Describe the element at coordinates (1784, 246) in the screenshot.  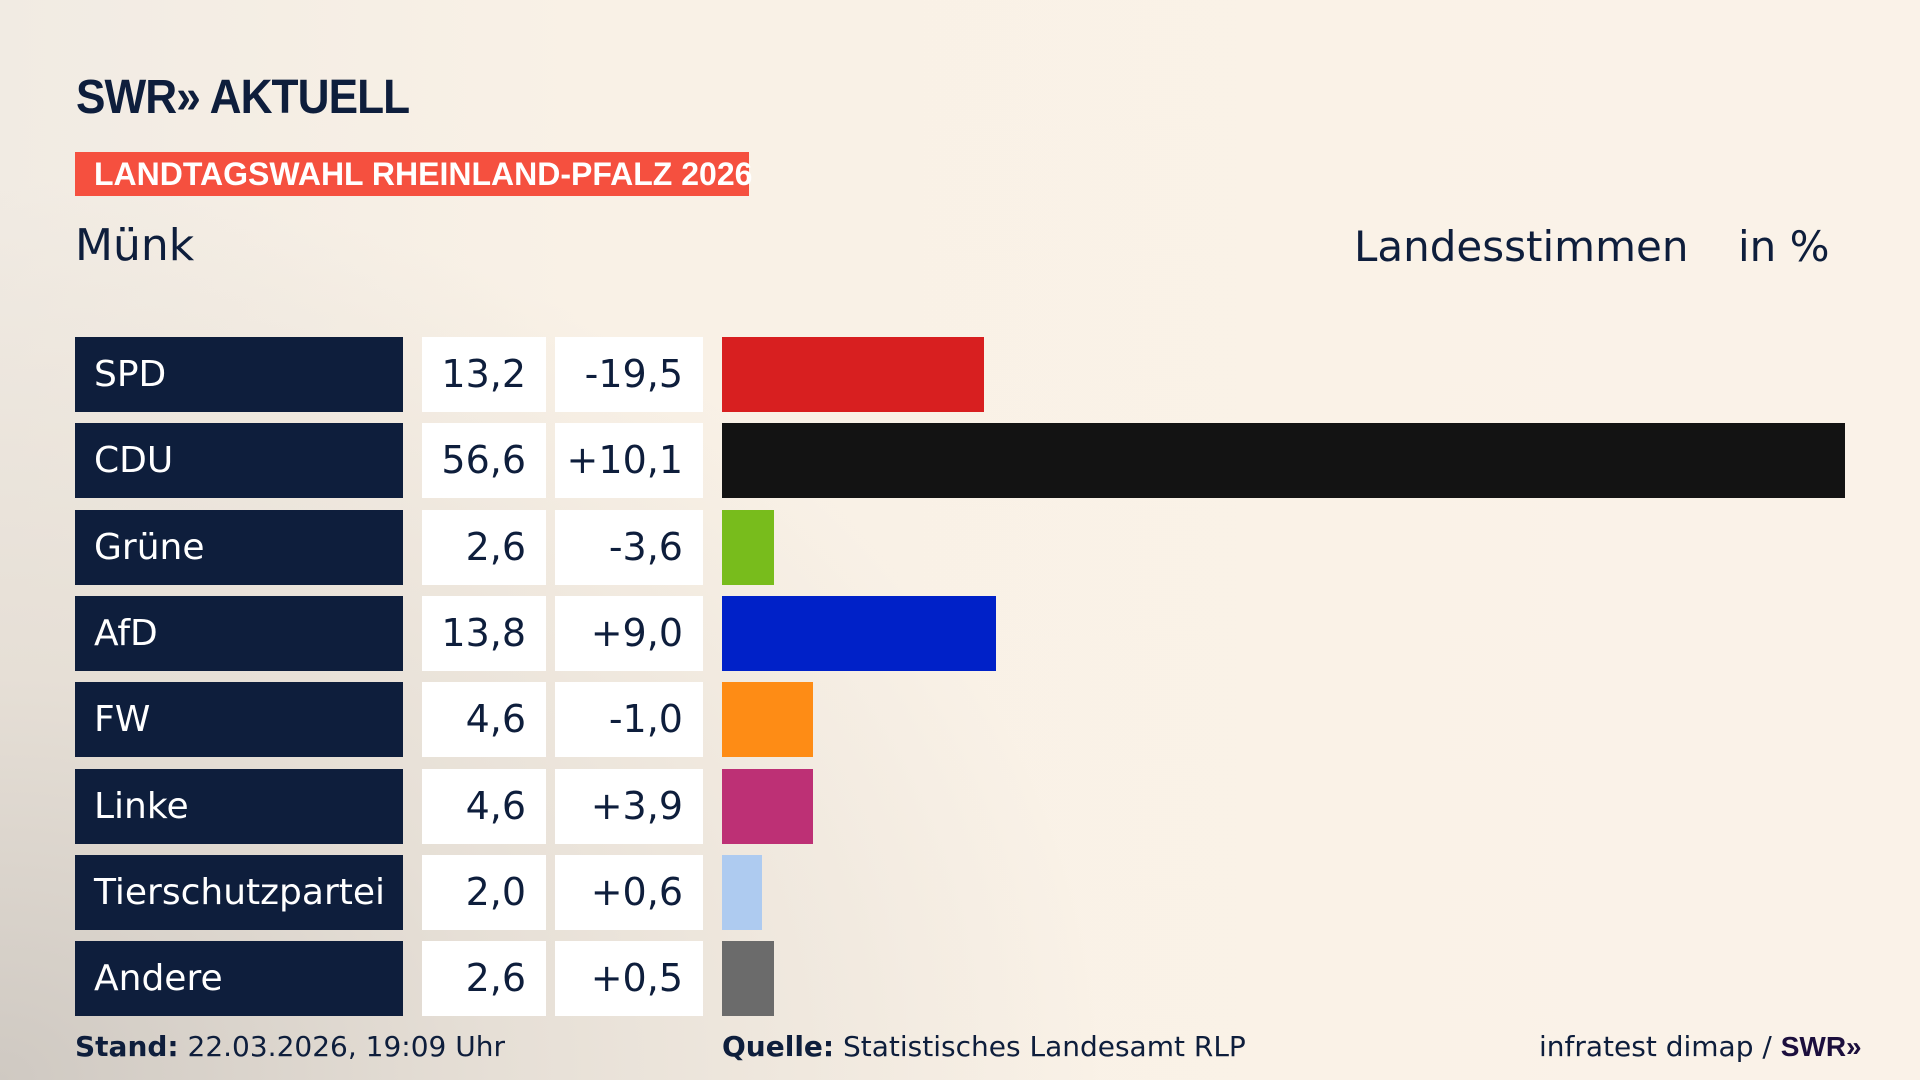
I see `unit-label: in %` at that location.